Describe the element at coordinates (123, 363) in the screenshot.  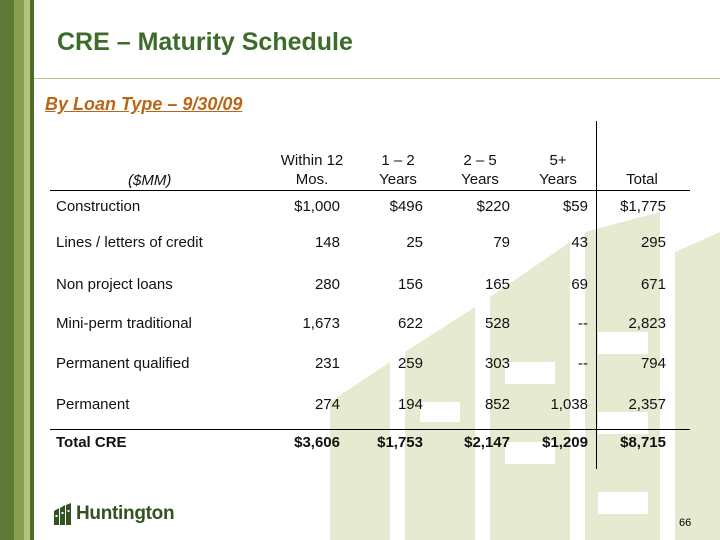
I see `row-label: Permanent qualified` at that location.